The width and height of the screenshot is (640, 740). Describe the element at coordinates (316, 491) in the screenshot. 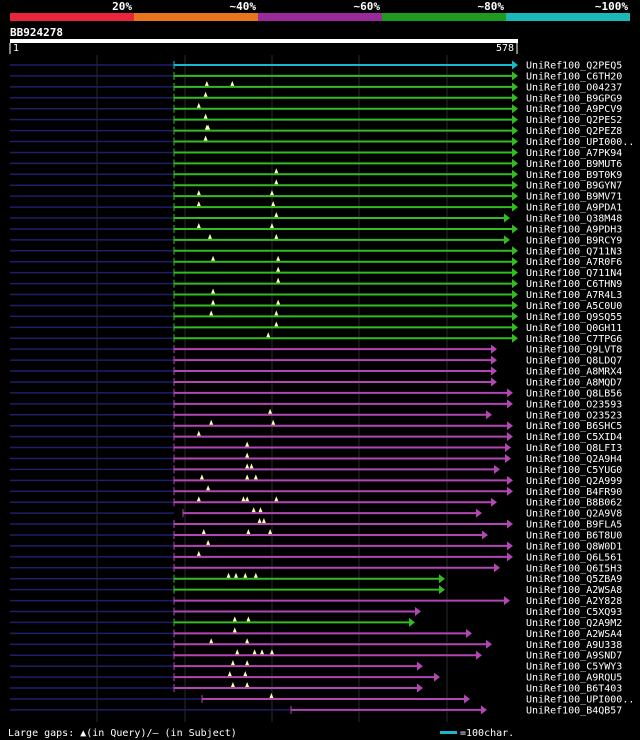

I see `hit-row: UniRef100_B4FR90` at that location.